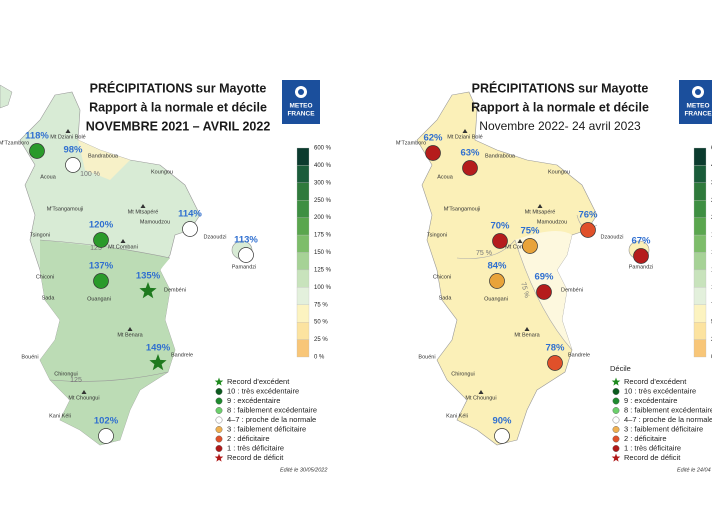  What do you see at coordinates (73, 150) in the screenshot?
I see `station-value: 98%` at bounding box center [73, 150].